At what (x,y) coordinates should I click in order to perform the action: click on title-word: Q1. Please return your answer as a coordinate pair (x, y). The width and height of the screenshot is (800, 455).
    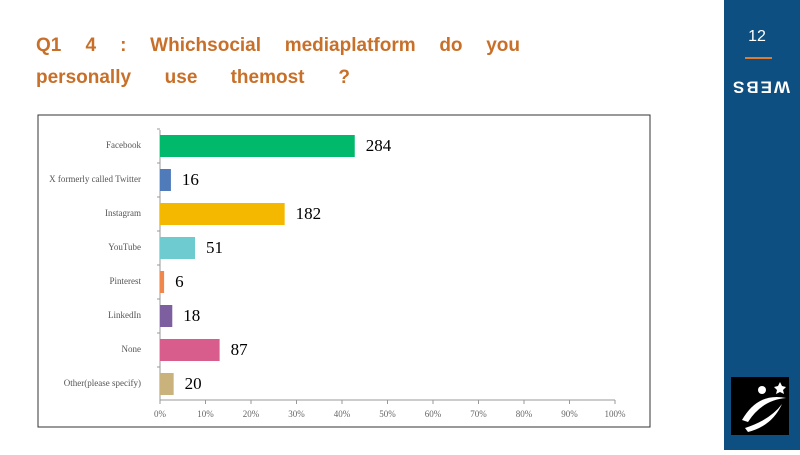
    Looking at the image, I should click on (49, 45).